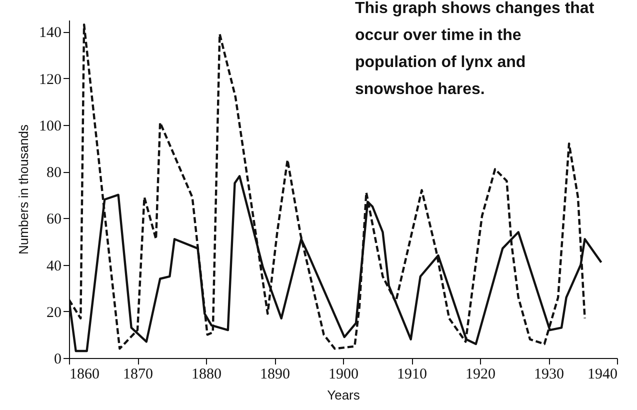  I want to click on y-tick-label: 40, so click(54, 266).